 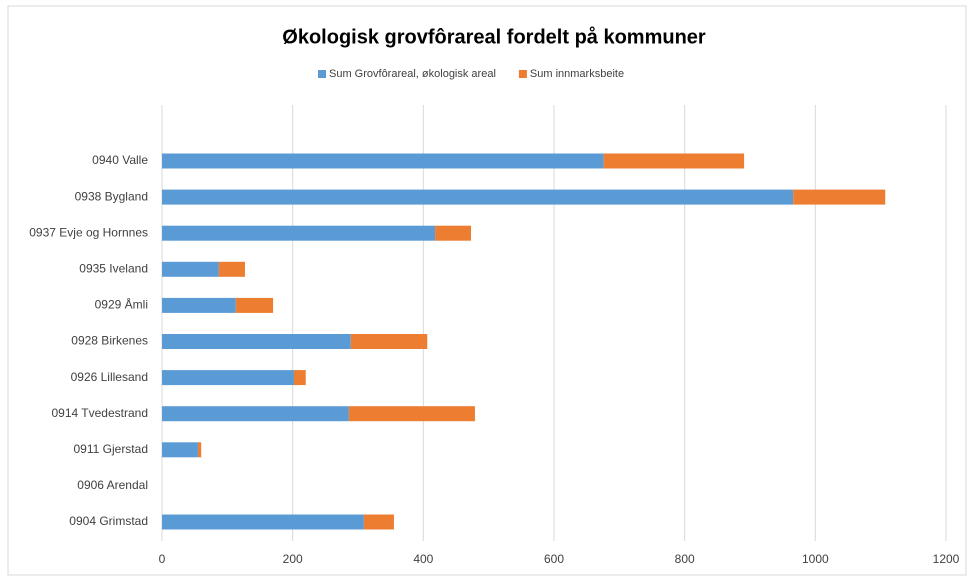 I want to click on x-tick-label: 1200, so click(x=946, y=559).